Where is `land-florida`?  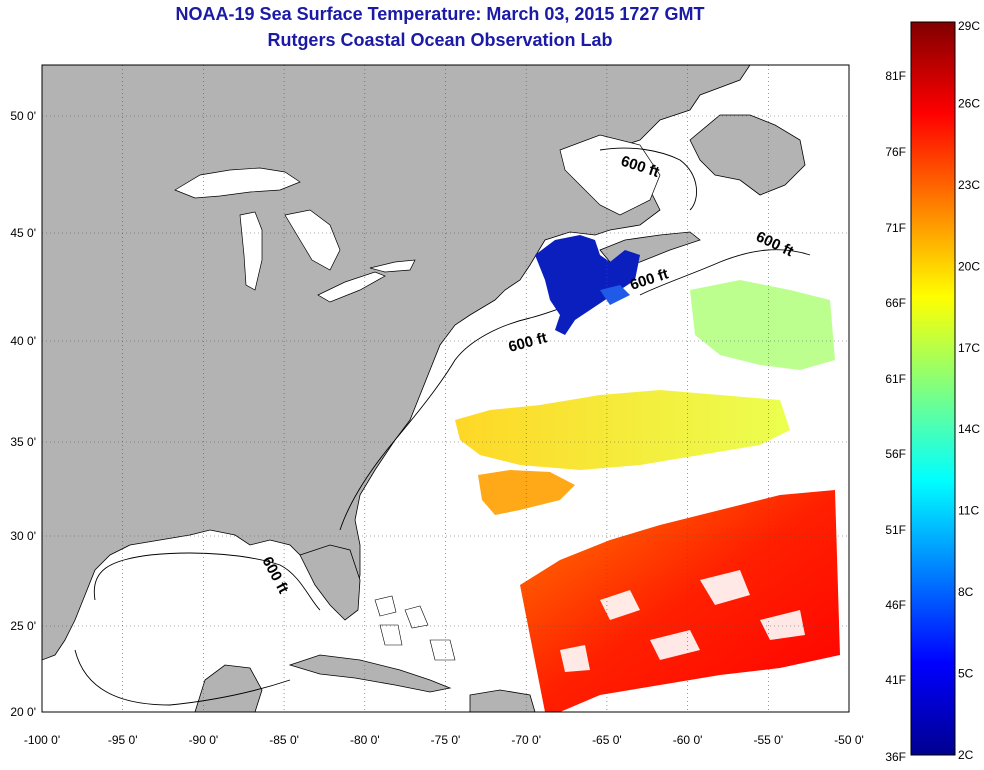
land-florida is located at coordinates (330, 582).